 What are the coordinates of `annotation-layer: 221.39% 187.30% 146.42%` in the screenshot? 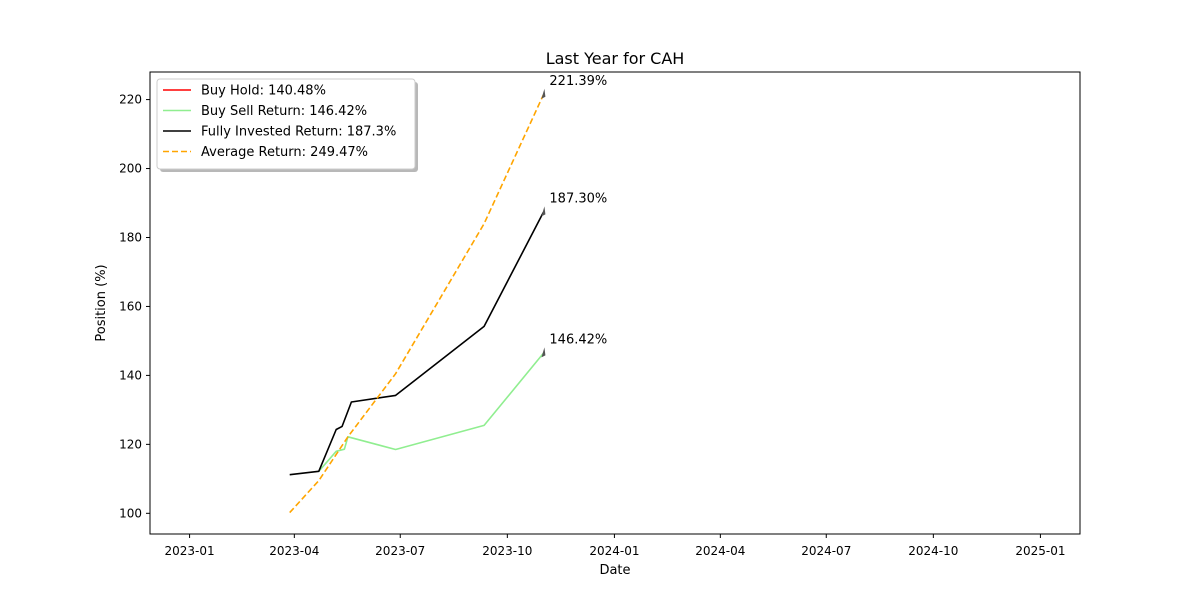 It's located at (574, 216).